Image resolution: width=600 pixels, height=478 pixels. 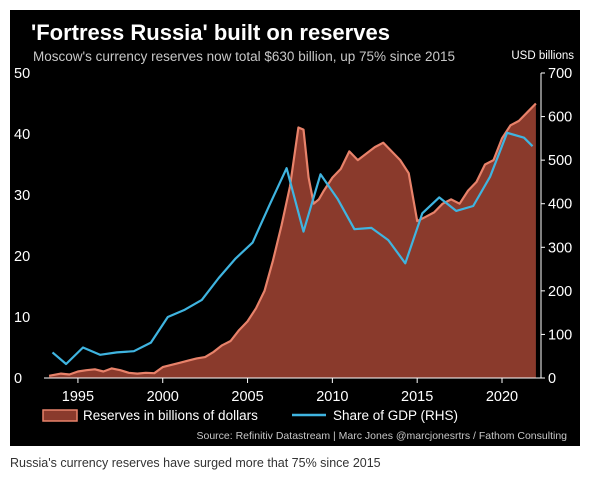 What do you see at coordinates (560, 248) in the screenshot?
I see `y-right-tick-label: 300` at bounding box center [560, 248].